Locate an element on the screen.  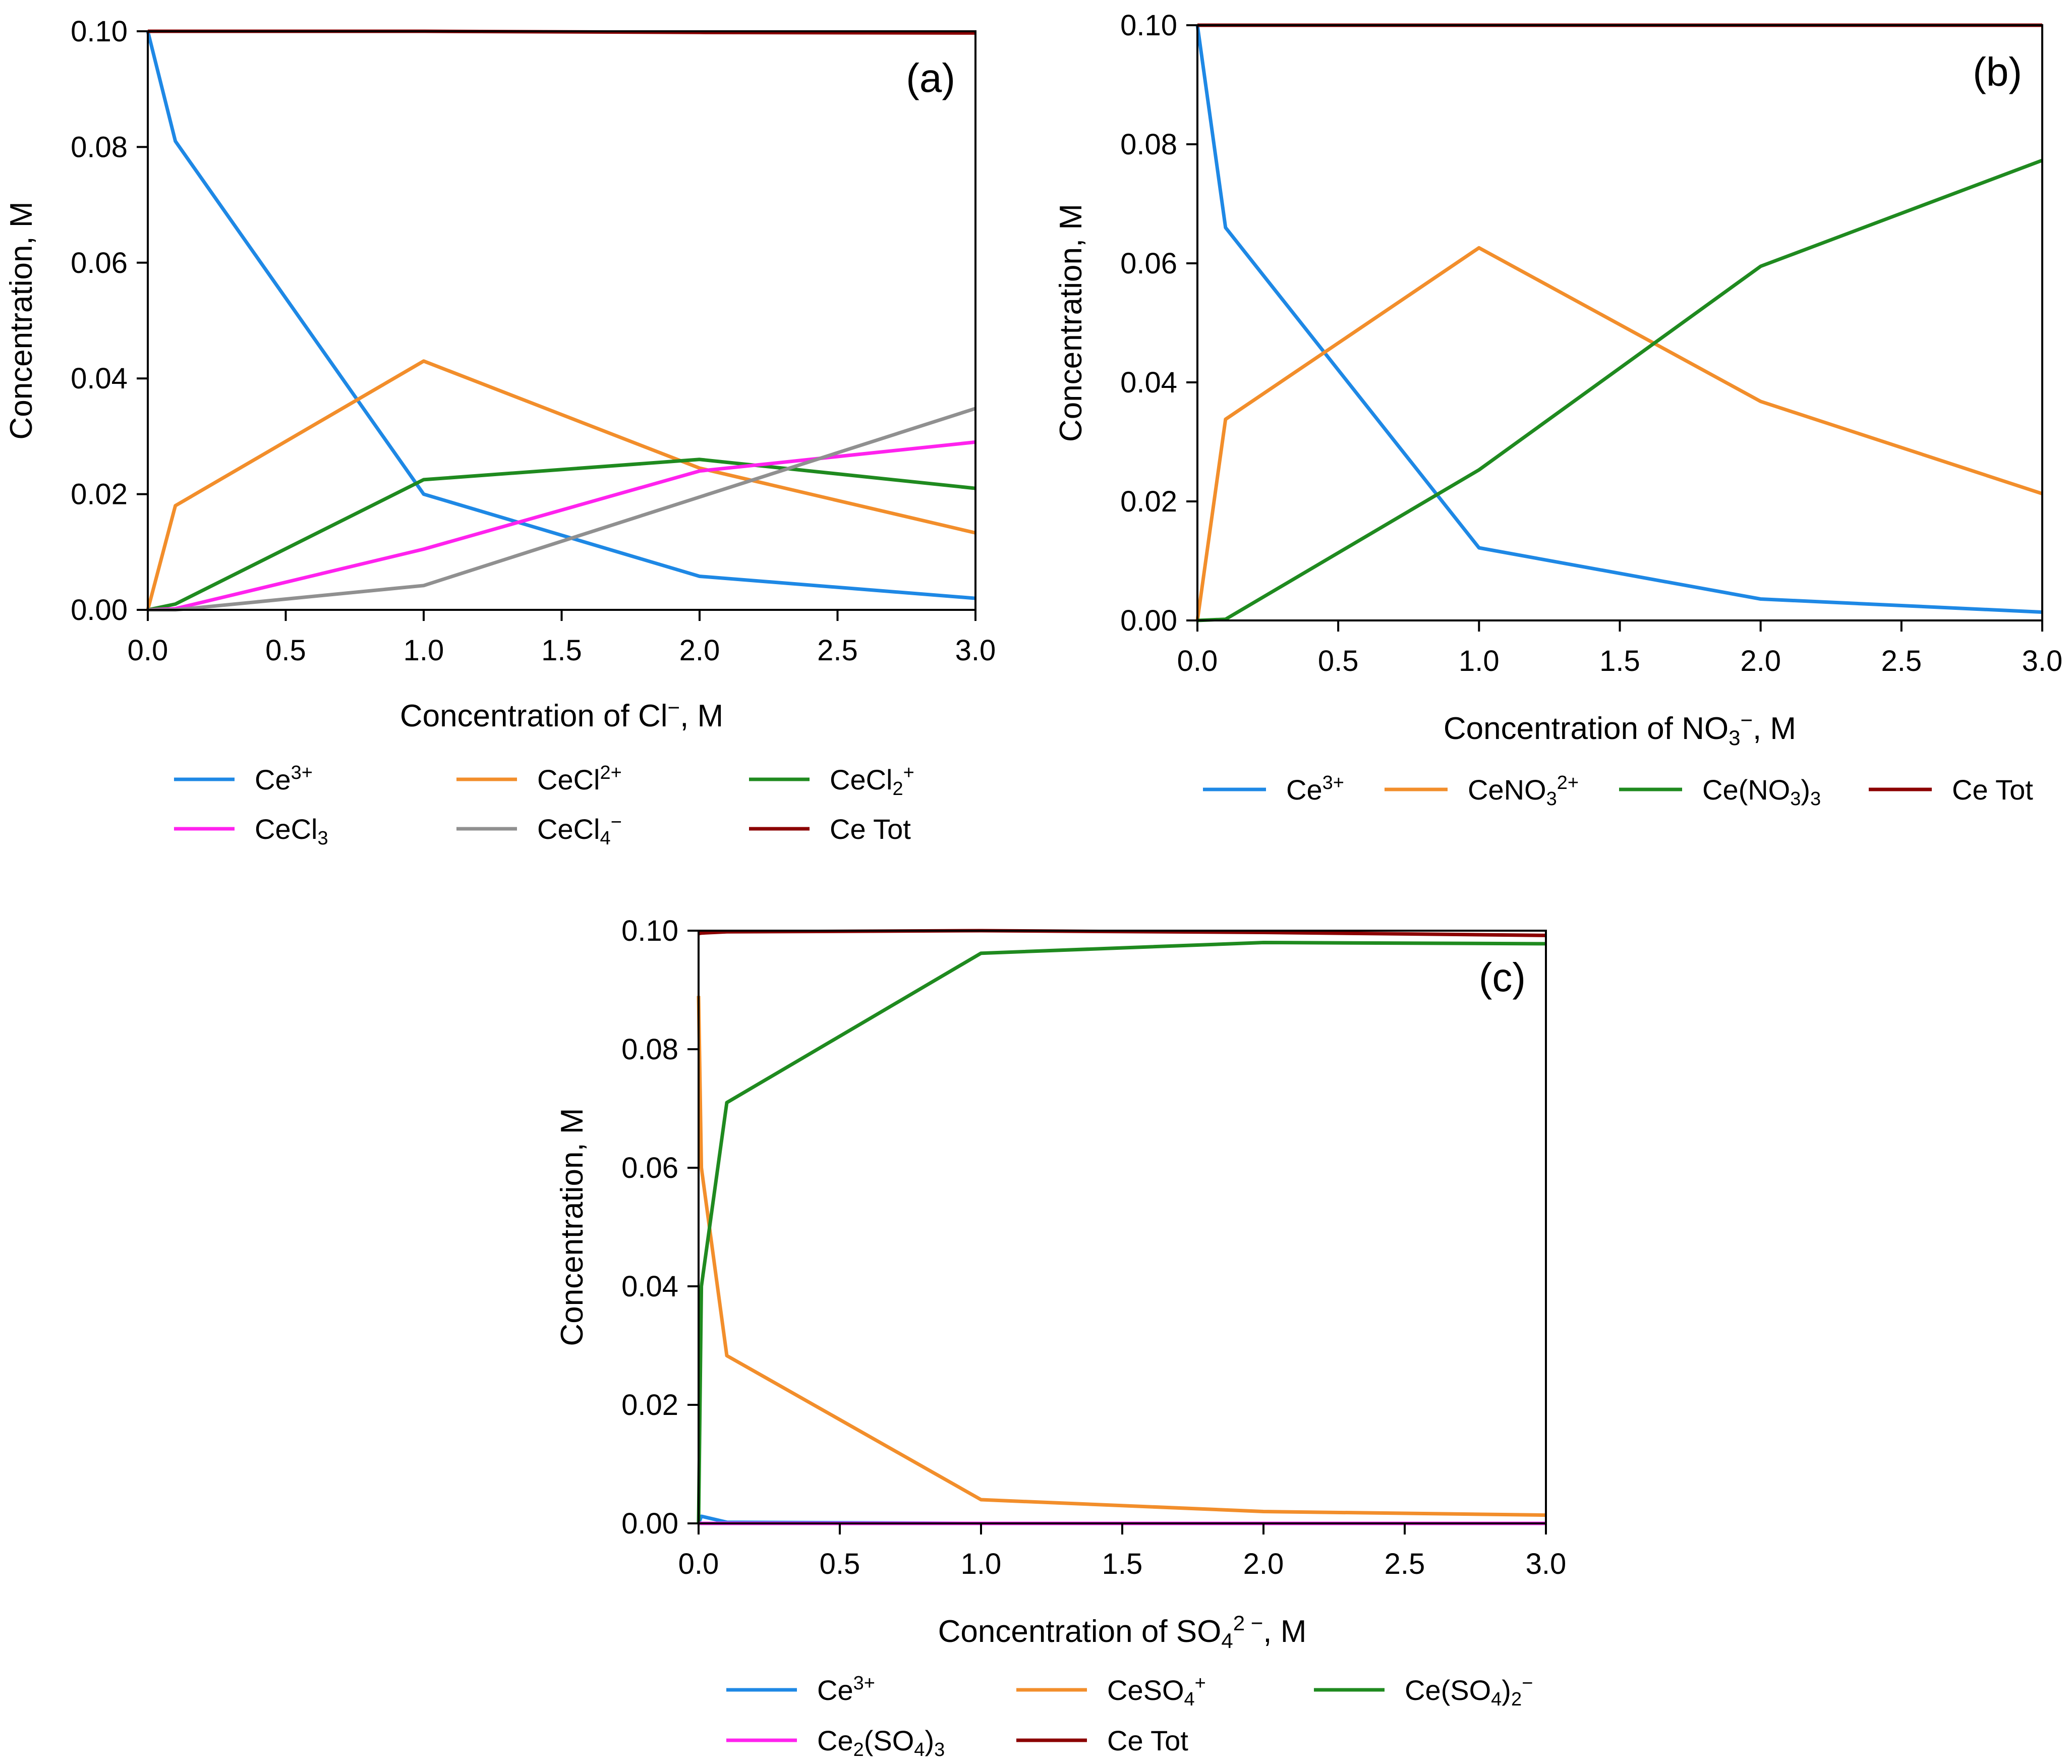
y-tick-label: 0.08 is located at coordinates (99, 147).